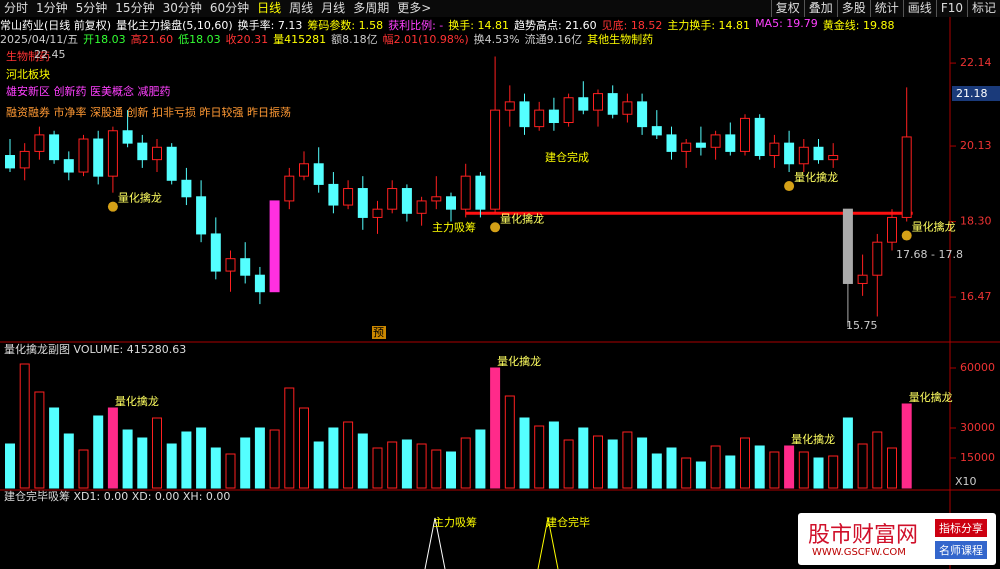  What do you see at coordinates (789, 186) in the screenshot?
I see `signal-coin` at bounding box center [789, 186].